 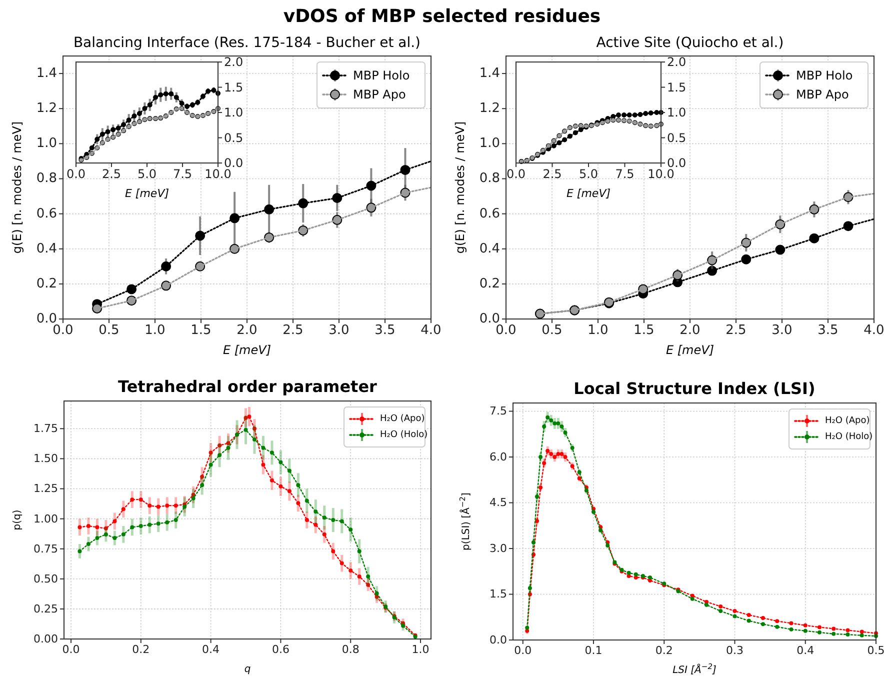 What do you see at coordinates (735, 650) in the screenshot?
I see `x-tick-label: 0.3` at bounding box center [735, 650].